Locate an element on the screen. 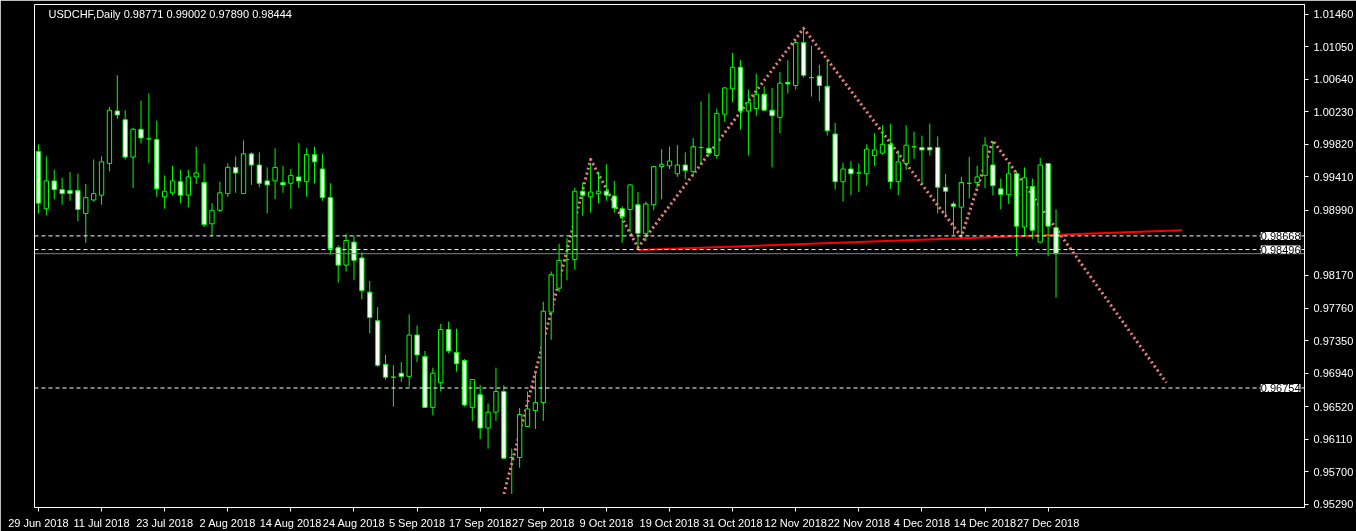 The image size is (1356, 531). x-tick-label: 11 Jul 2018 is located at coordinates (101, 522).